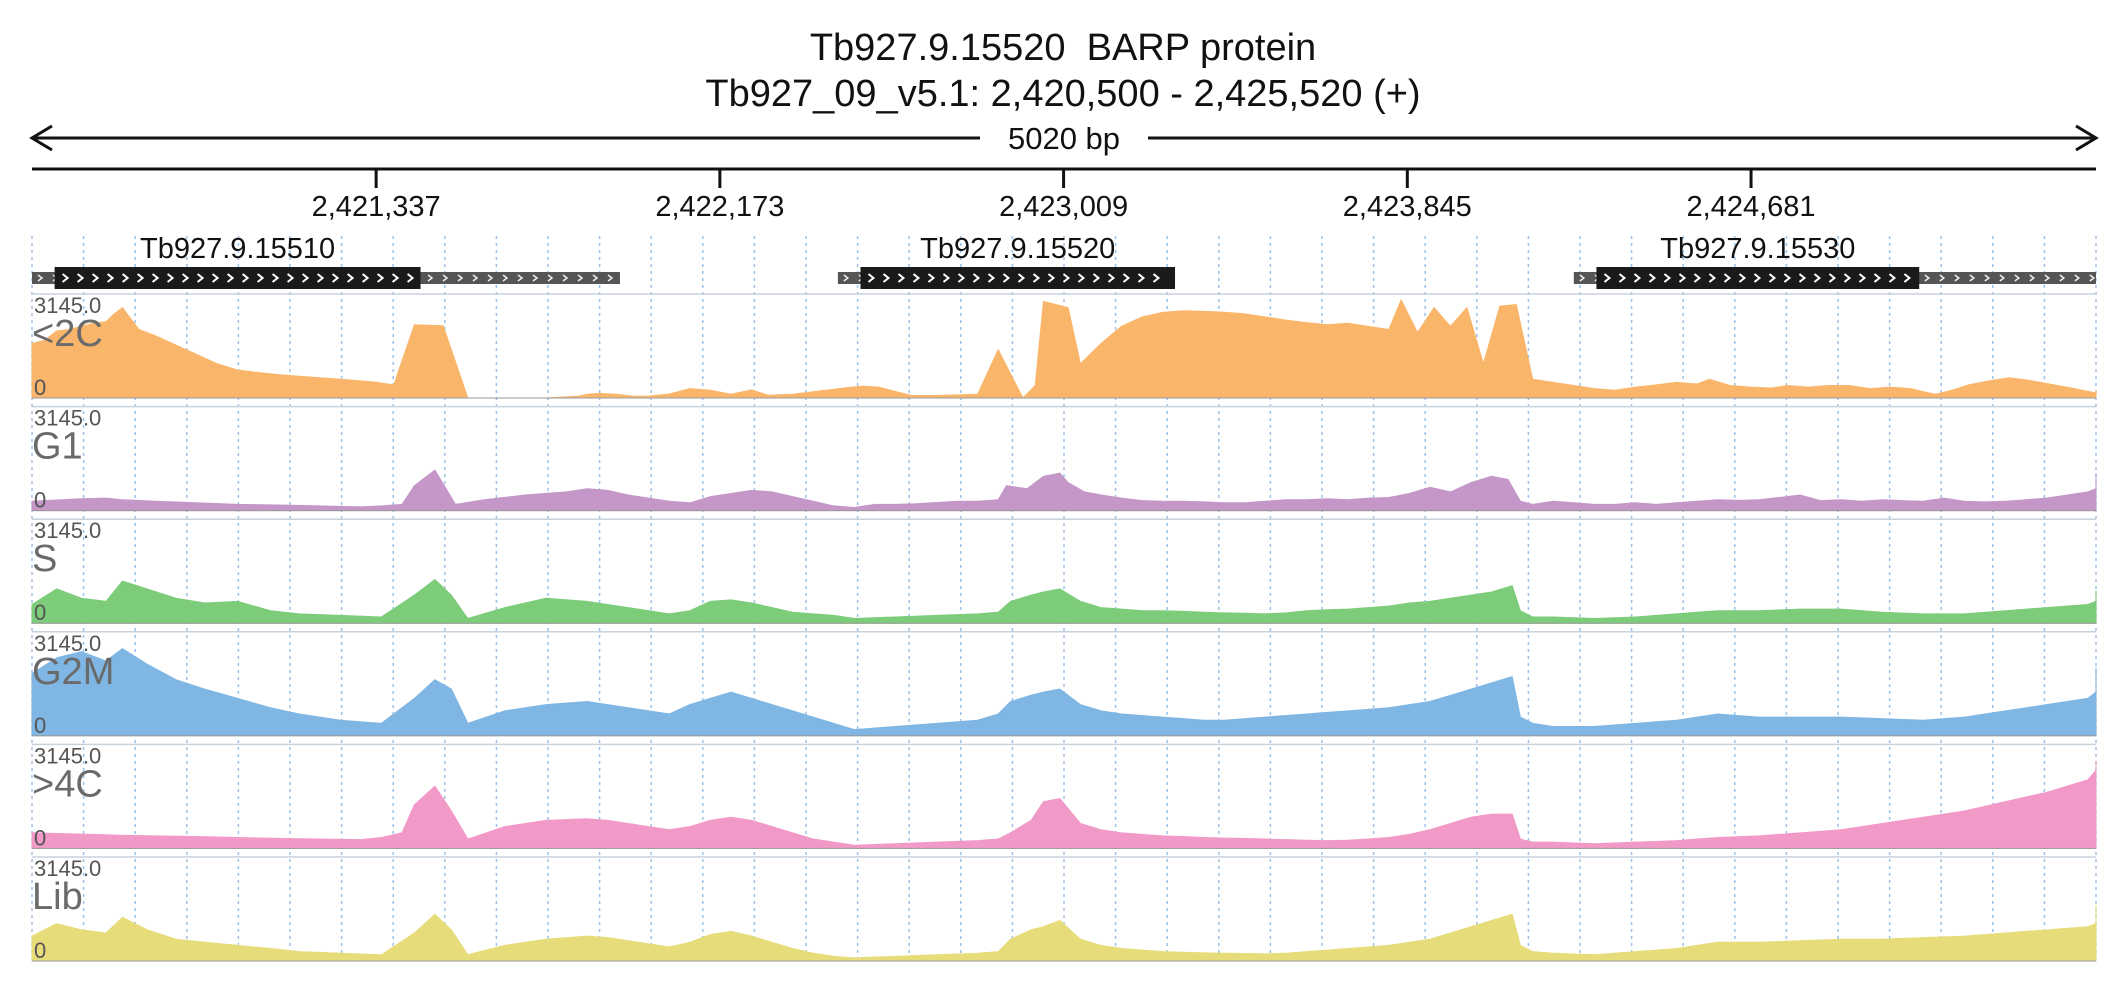 This screenshot has width=2126, height=1000. I want to click on track-2: 3145.0G1 0, so click(1064, 459).